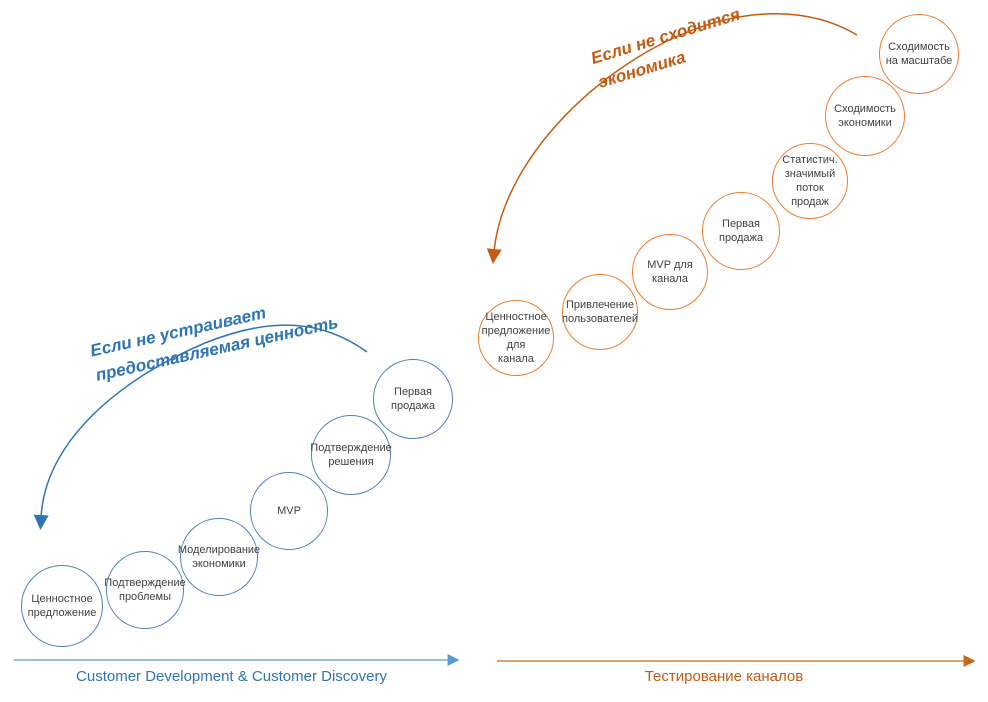 This screenshot has height=702, width=988. I want to click on stage-node-scale-convergence: Сходимость на масштабе, so click(919, 54).